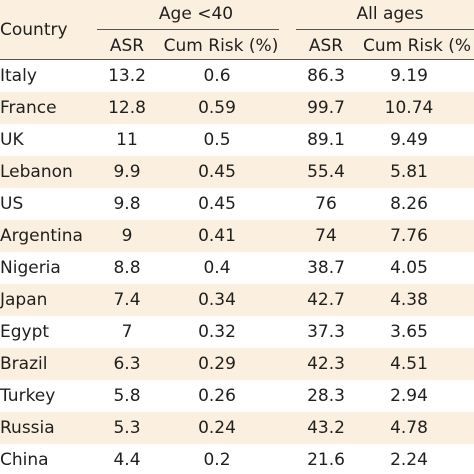  I want to click on cell-asr-all: 42.7, so click(326, 300).